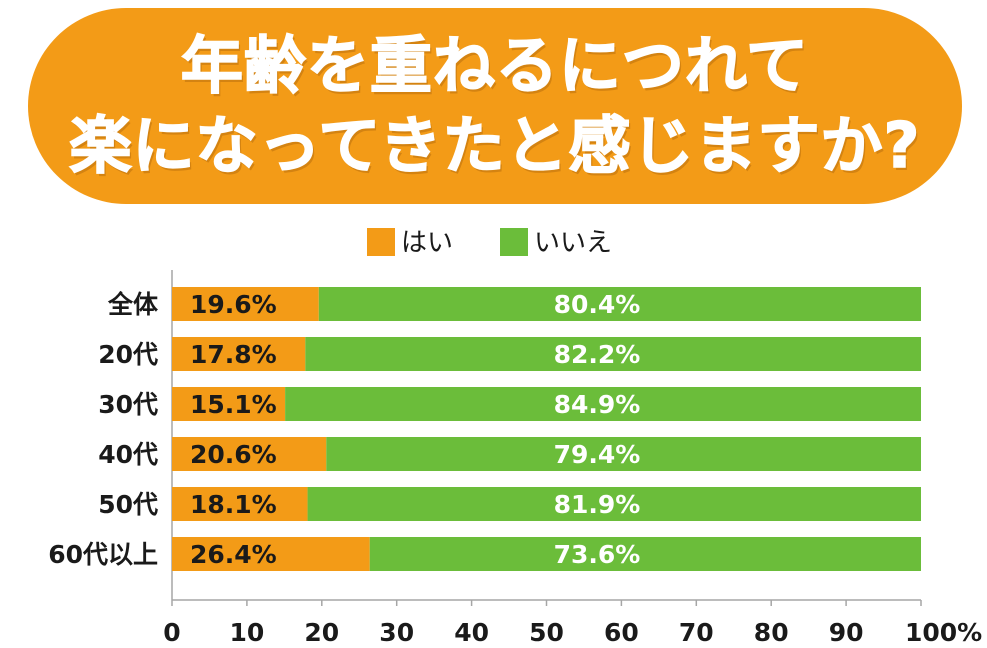 The image size is (987, 648). I want to click on category-label: 全体, so click(133, 304).